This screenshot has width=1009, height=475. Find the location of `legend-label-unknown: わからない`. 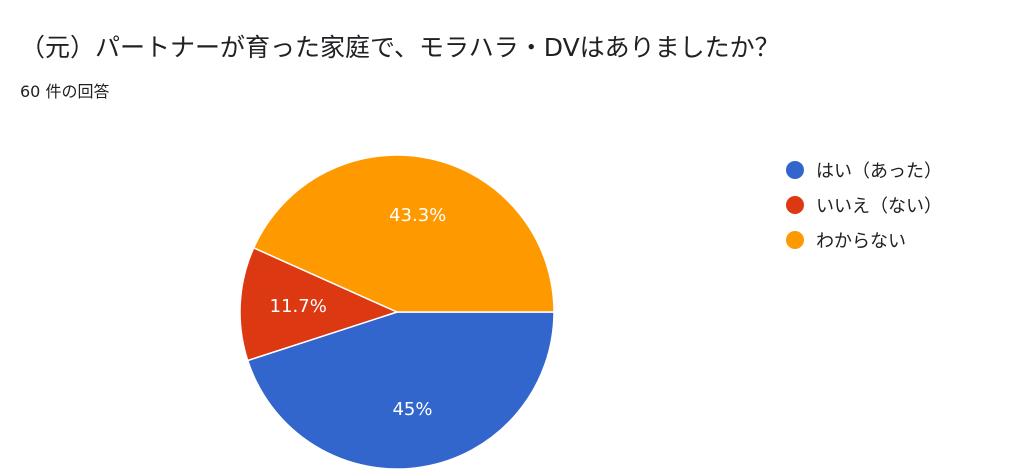

legend-label-unknown: わからない is located at coordinates (861, 241).